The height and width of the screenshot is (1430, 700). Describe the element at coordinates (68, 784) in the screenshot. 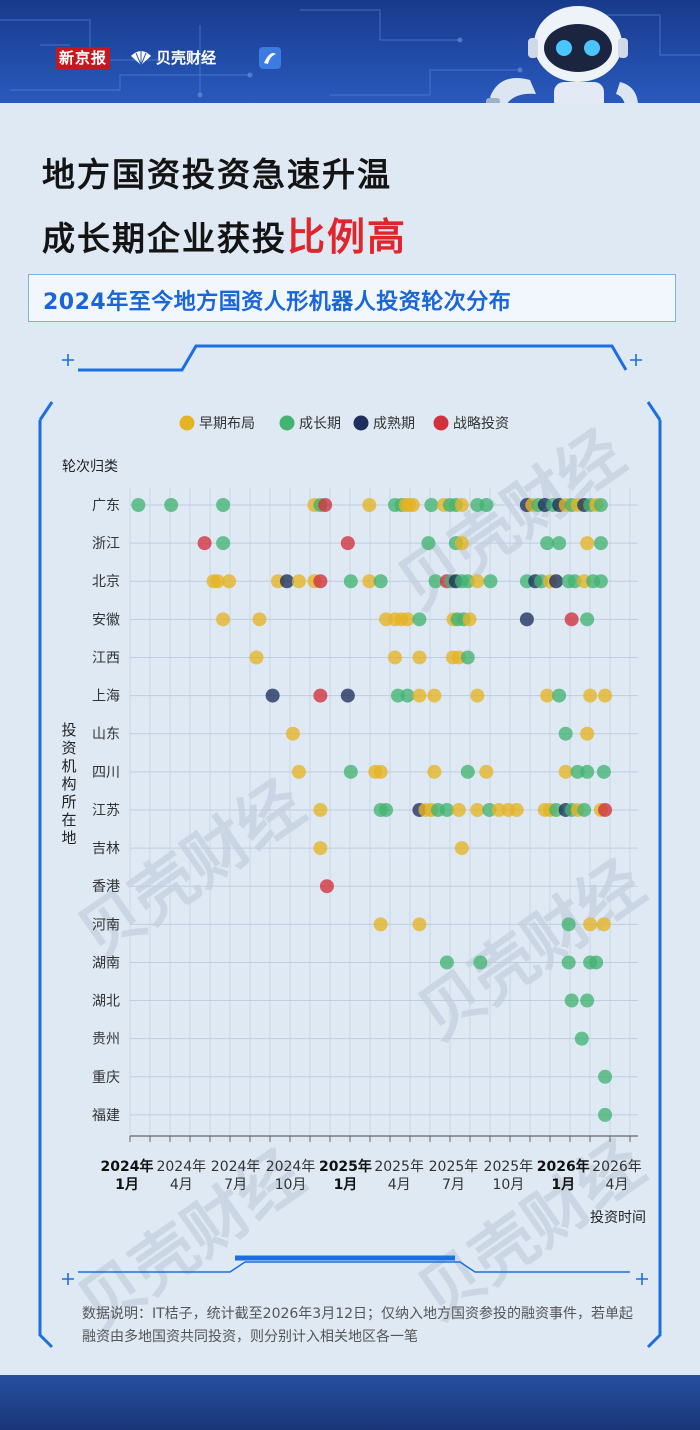

I see `y-axis-side-char: 构` at that location.